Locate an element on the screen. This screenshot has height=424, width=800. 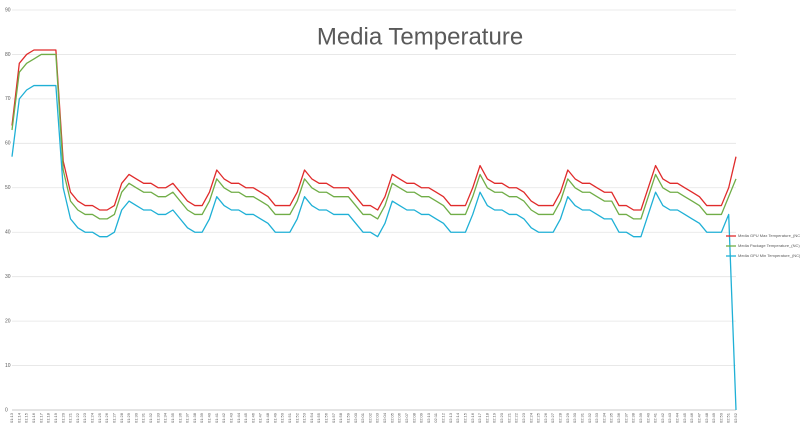
x-tick-label: 01:18 is located at coordinates (48, 417).